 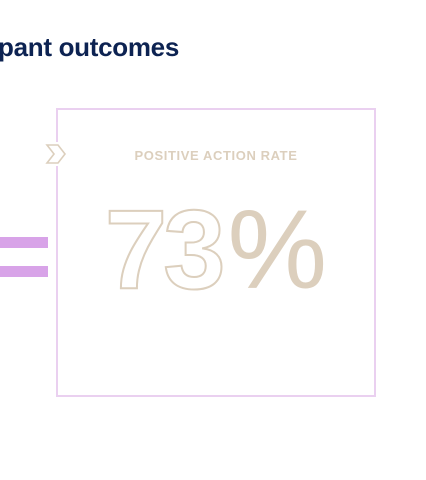 What do you see at coordinates (56, 154) in the screenshot?
I see `chevron-right-icon` at bounding box center [56, 154].